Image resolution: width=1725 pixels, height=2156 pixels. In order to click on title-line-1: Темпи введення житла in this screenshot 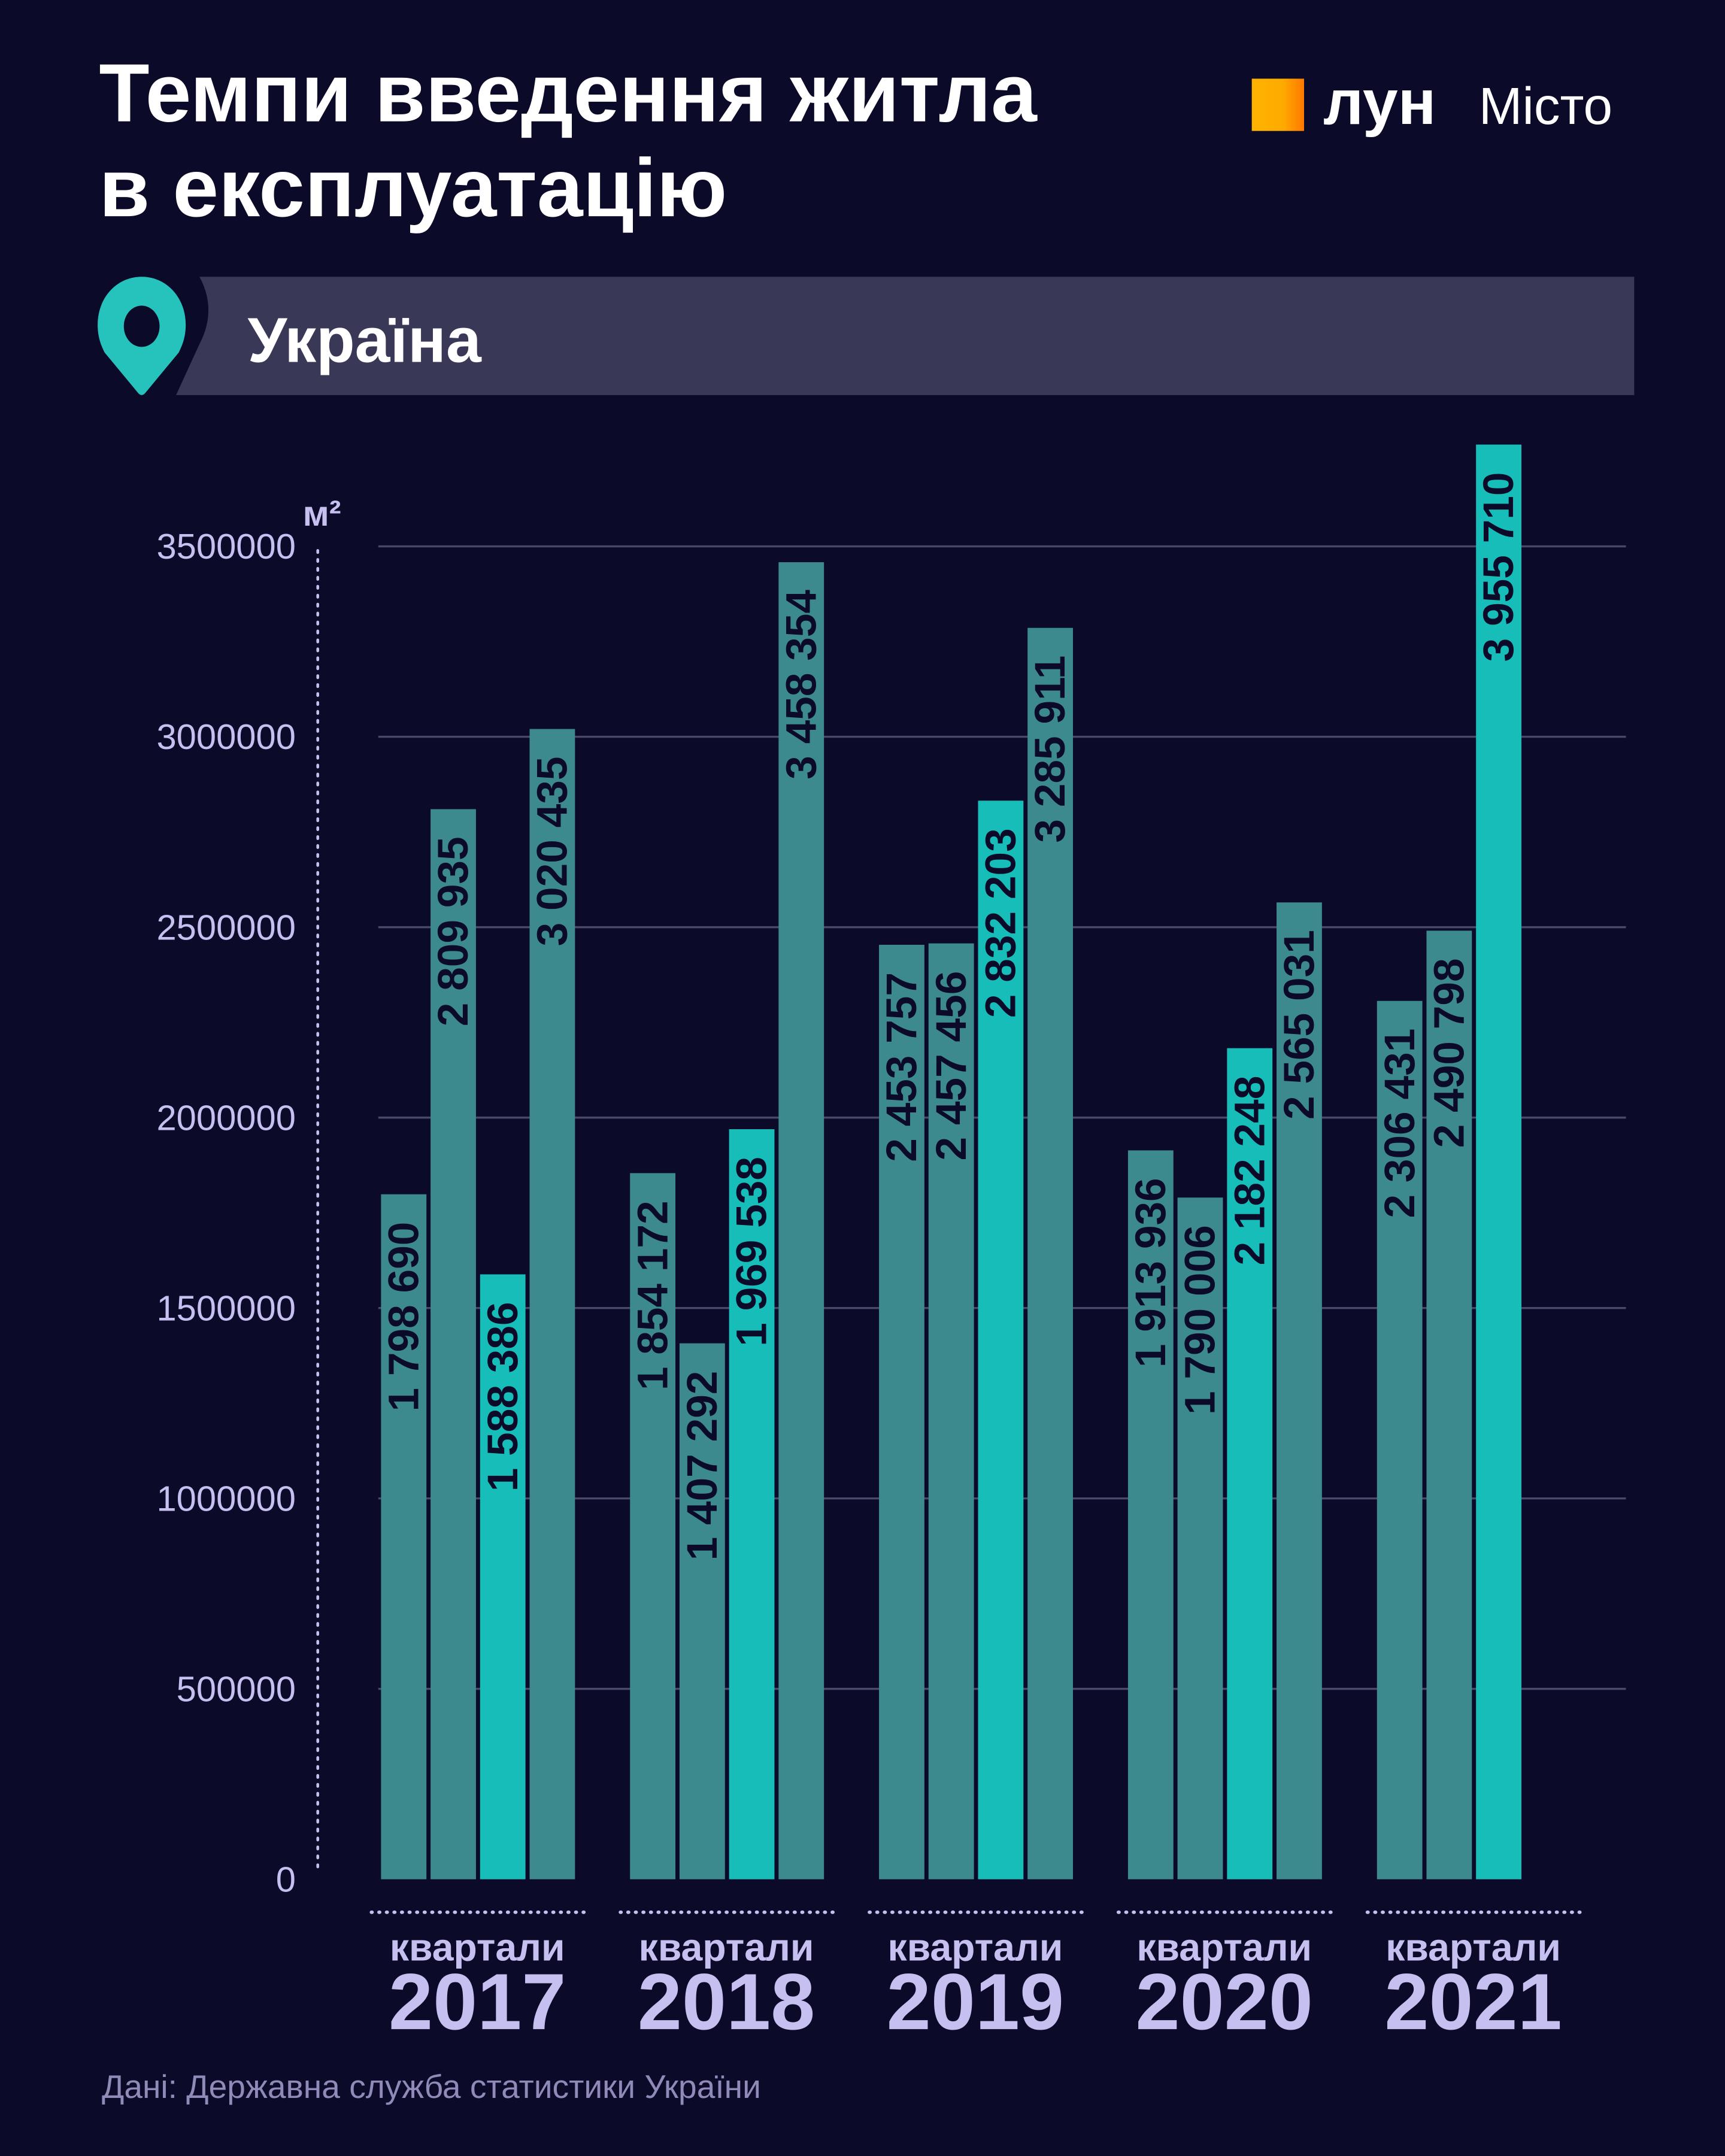, I will do `click(568, 93)`.